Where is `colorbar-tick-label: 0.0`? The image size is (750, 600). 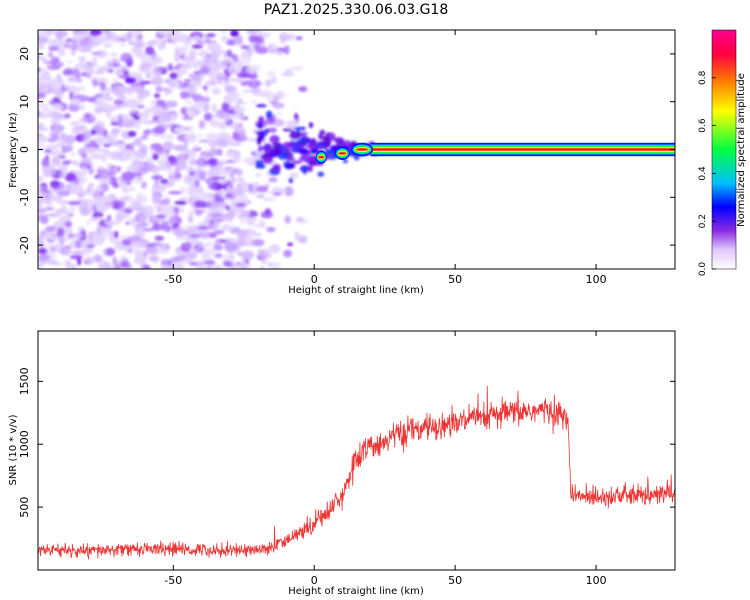 colorbar-tick-label: 0.0 is located at coordinates (703, 269).